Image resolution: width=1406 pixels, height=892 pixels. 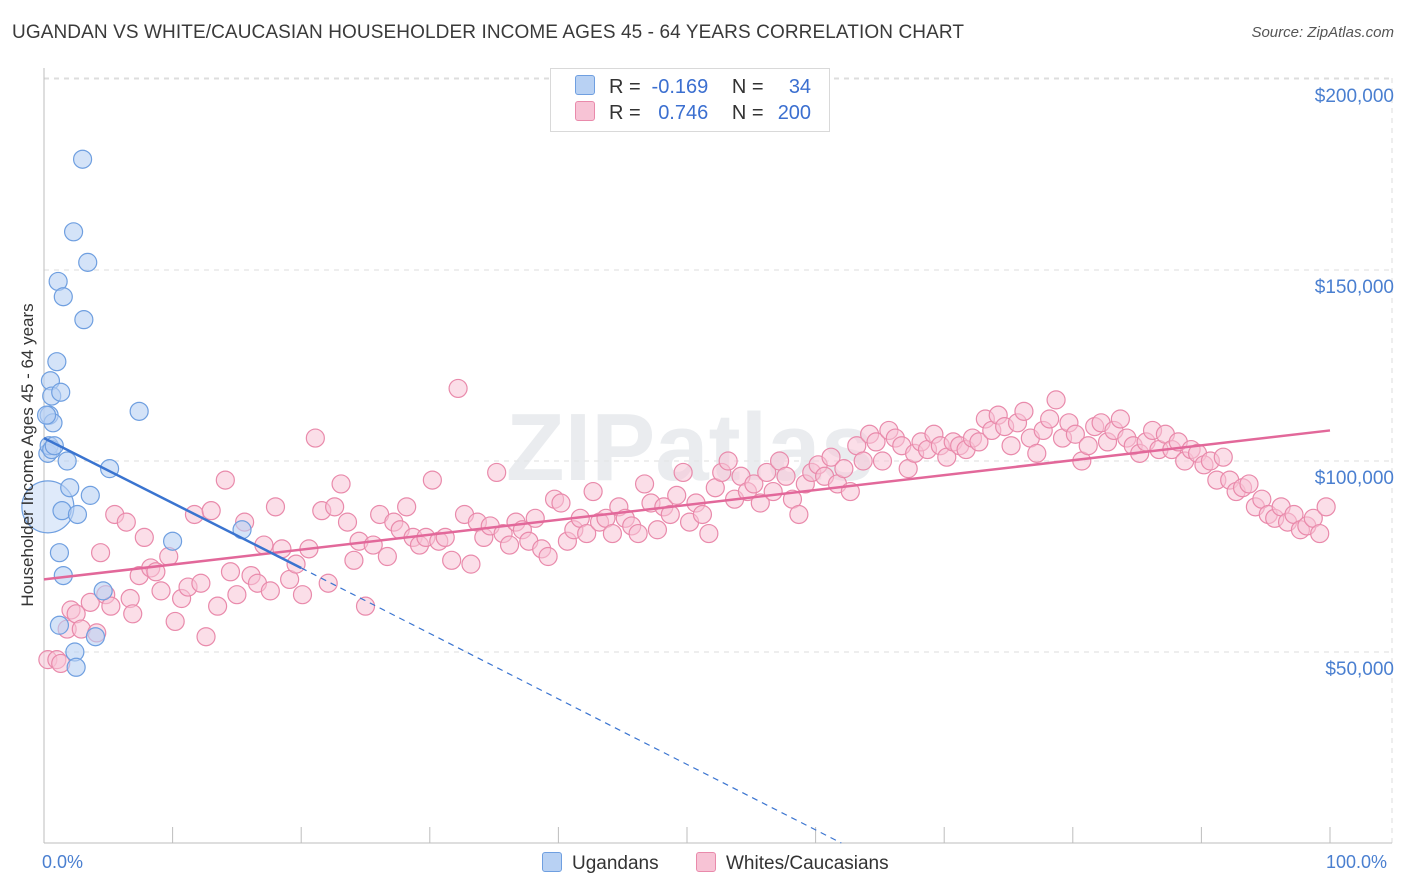 What do you see at coordinates (794, 113) in the screenshot?
I see `legend-n-value-whites: 200` at bounding box center [794, 113].